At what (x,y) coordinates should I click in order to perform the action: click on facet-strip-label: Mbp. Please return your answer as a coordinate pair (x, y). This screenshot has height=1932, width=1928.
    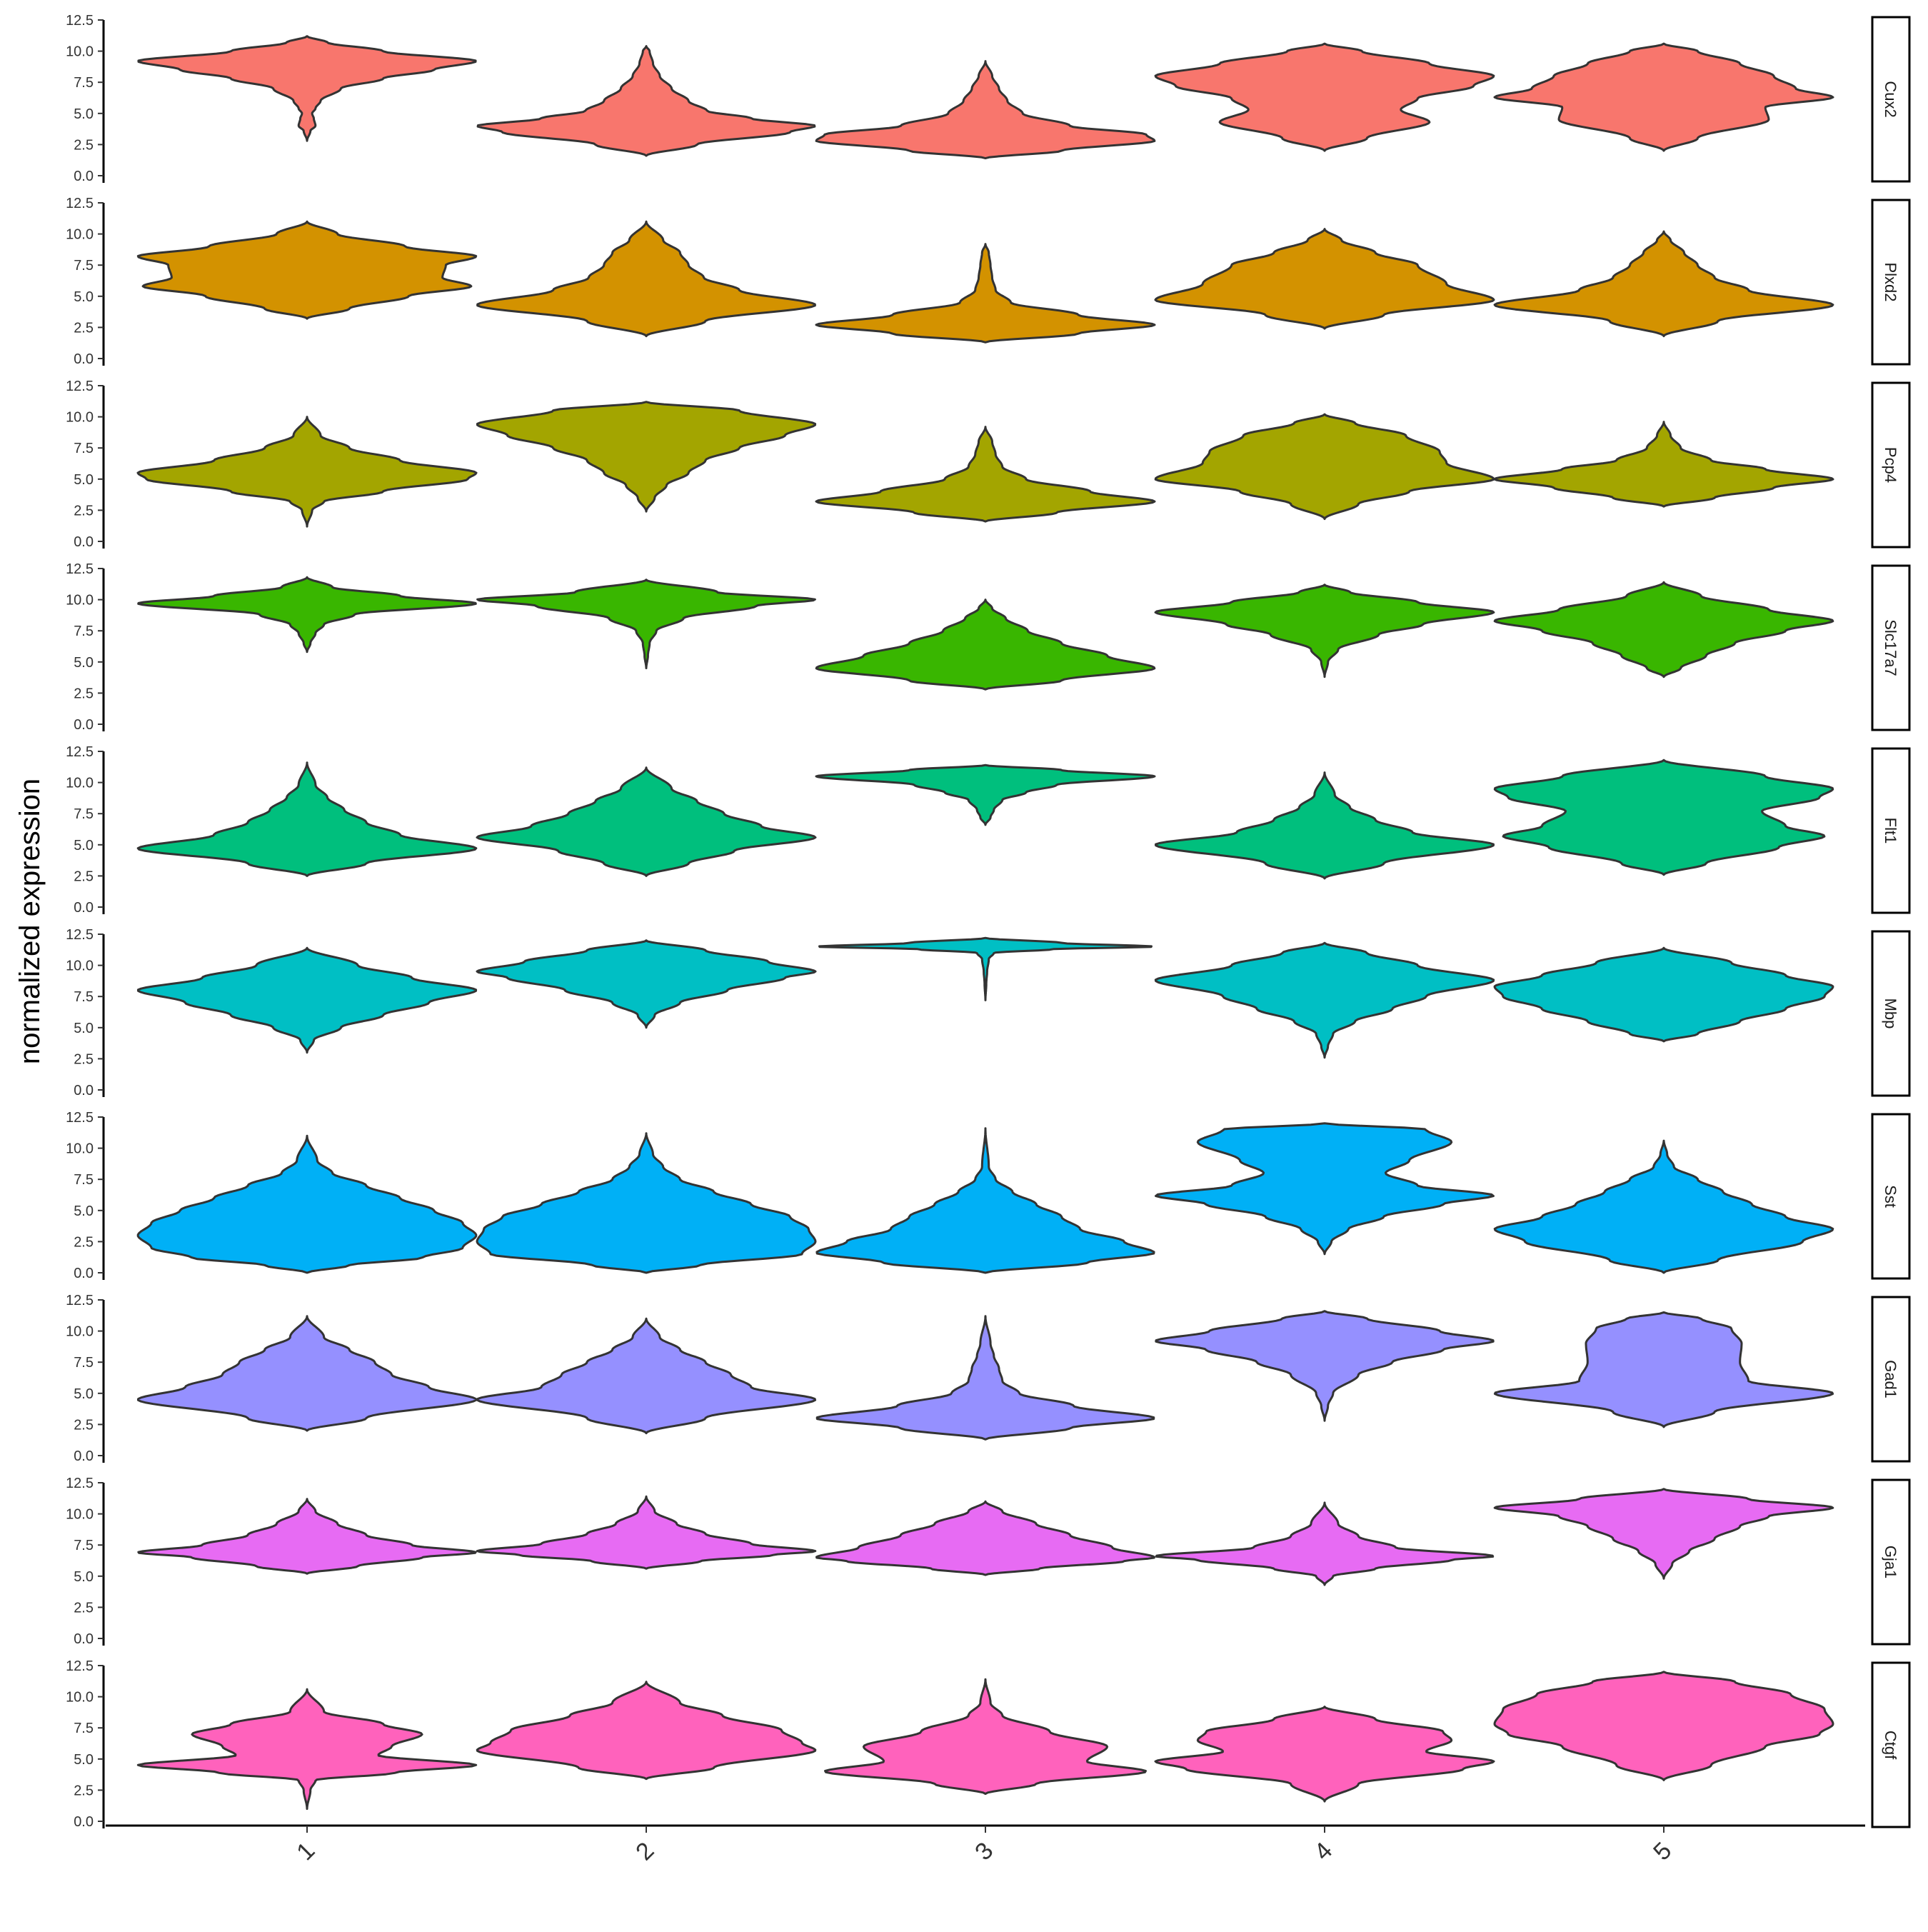
    Looking at the image, I should click on (1890, 1013).